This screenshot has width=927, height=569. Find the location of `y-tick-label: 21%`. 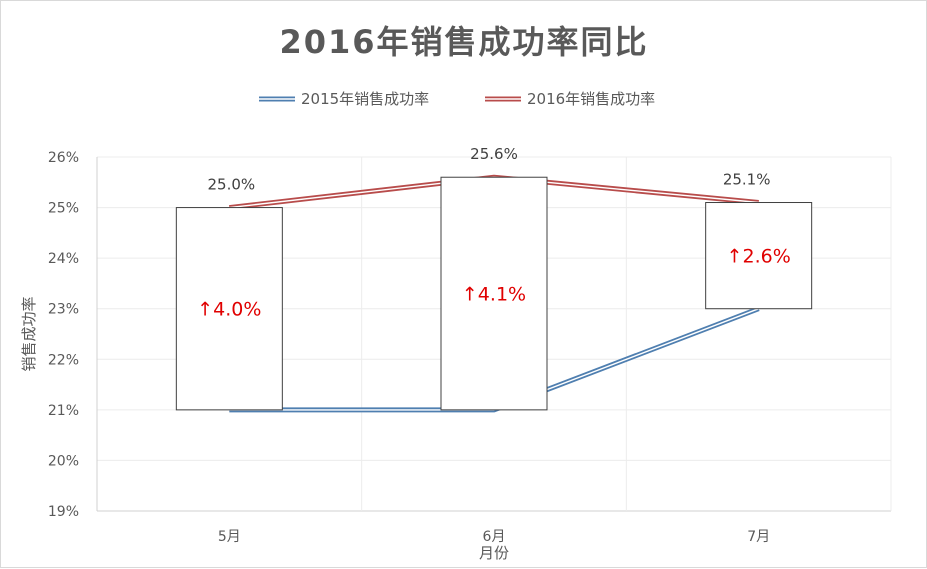

y-tick-label: 21% is located at coordinates (63, 411).